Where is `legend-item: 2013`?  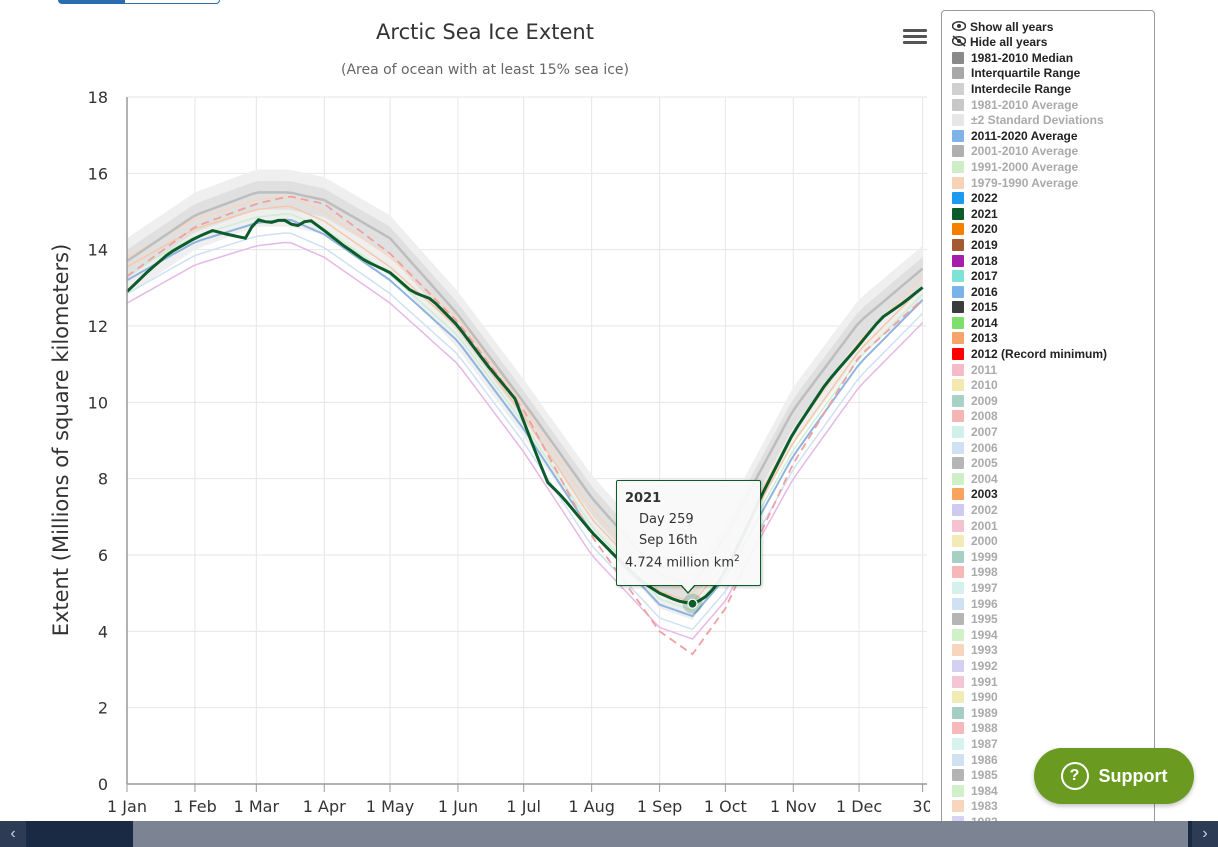
legend-item: 2013 is located at coordinates (1053, 339).